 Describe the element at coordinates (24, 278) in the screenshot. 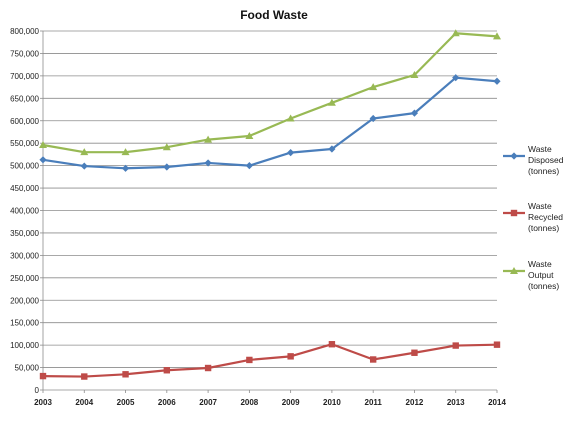

I see `y-tick-label: 250,000` at that location.